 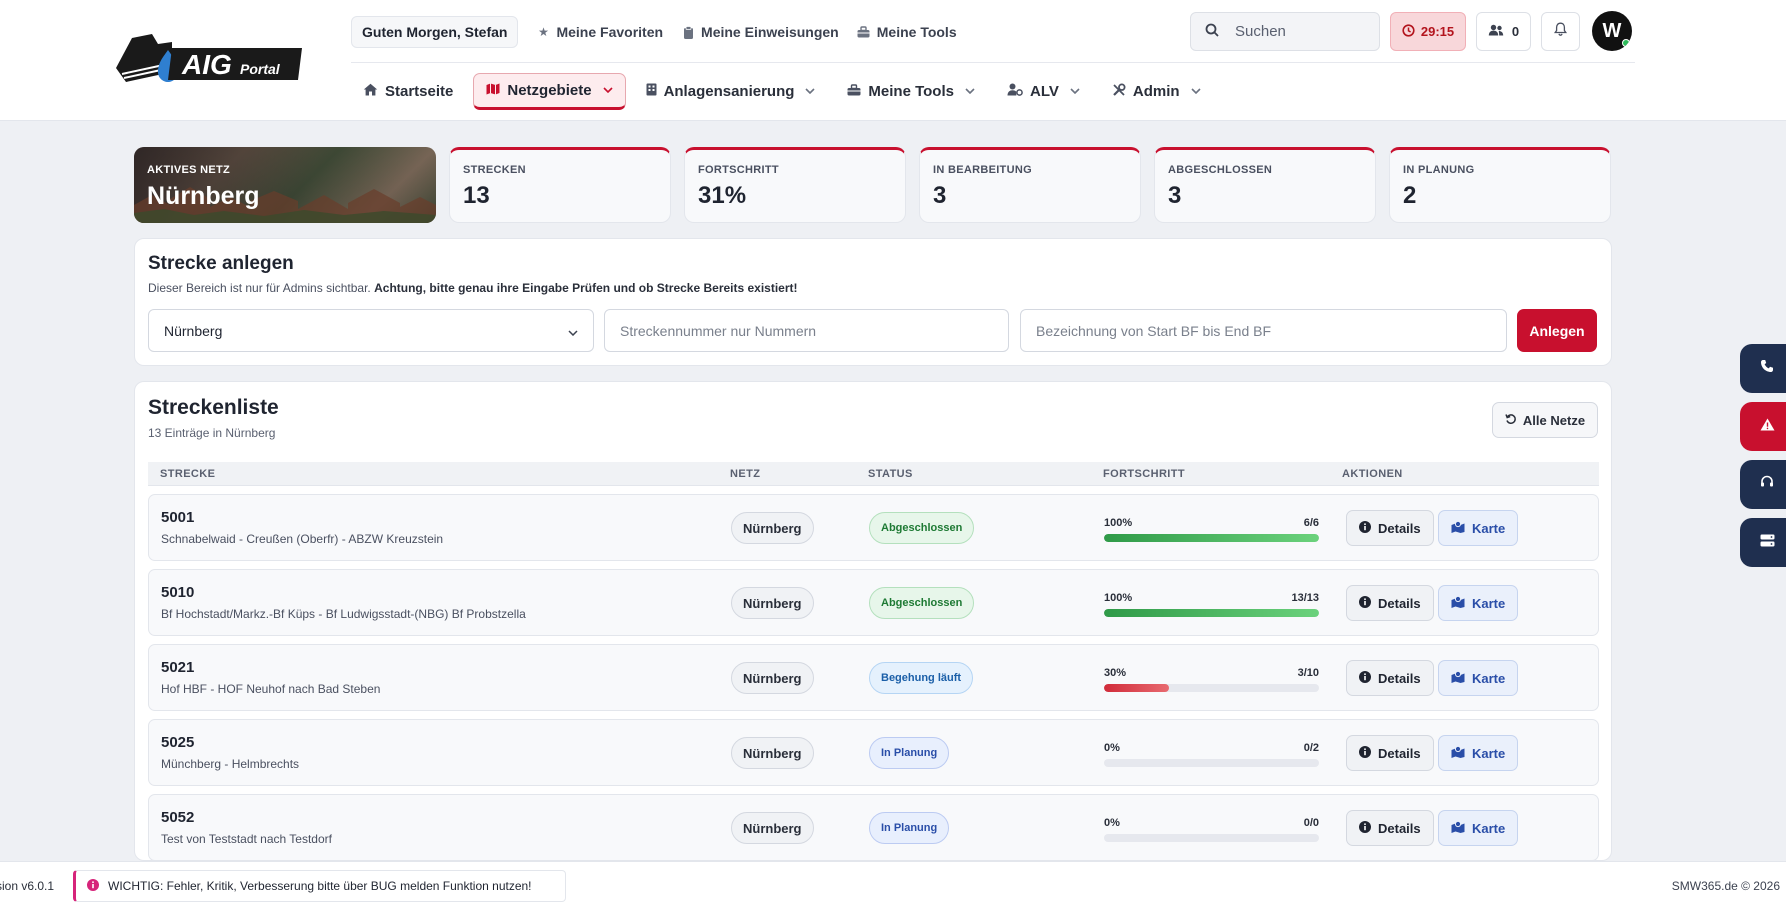 What do you see at coordinates (911, 91) in the screenshot?
I see `nav-meine-tools: Meine Tools` at bounding box center [911, 91].